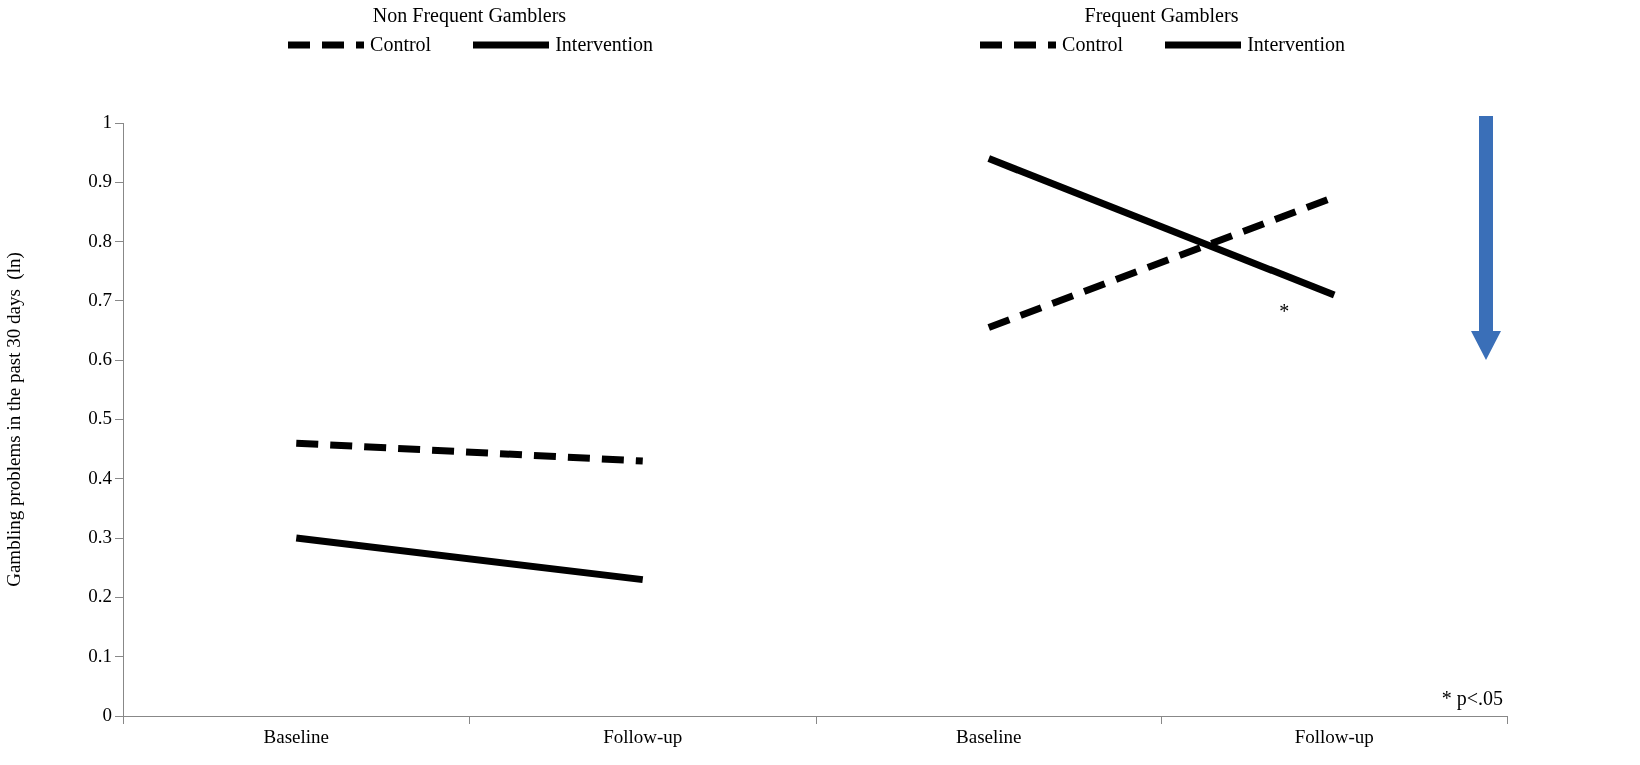  I want to click on y-tick-label: 0.8, so click(100, 240).